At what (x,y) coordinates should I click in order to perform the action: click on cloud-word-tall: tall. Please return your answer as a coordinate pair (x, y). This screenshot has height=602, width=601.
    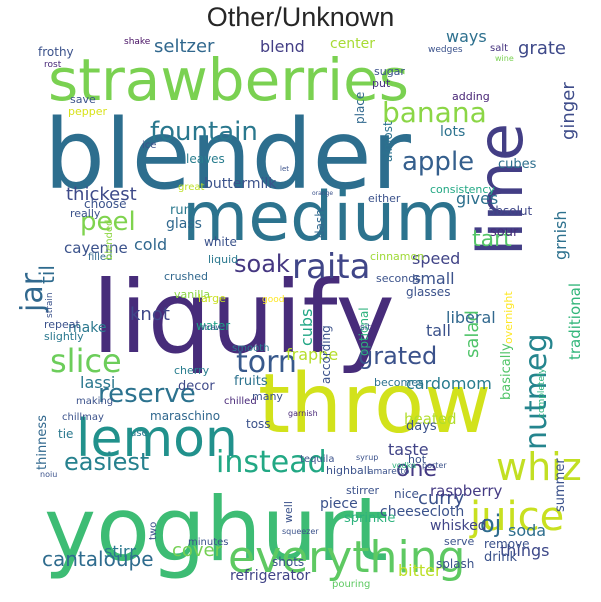
    Looking at the image, I should click on (438, 330).